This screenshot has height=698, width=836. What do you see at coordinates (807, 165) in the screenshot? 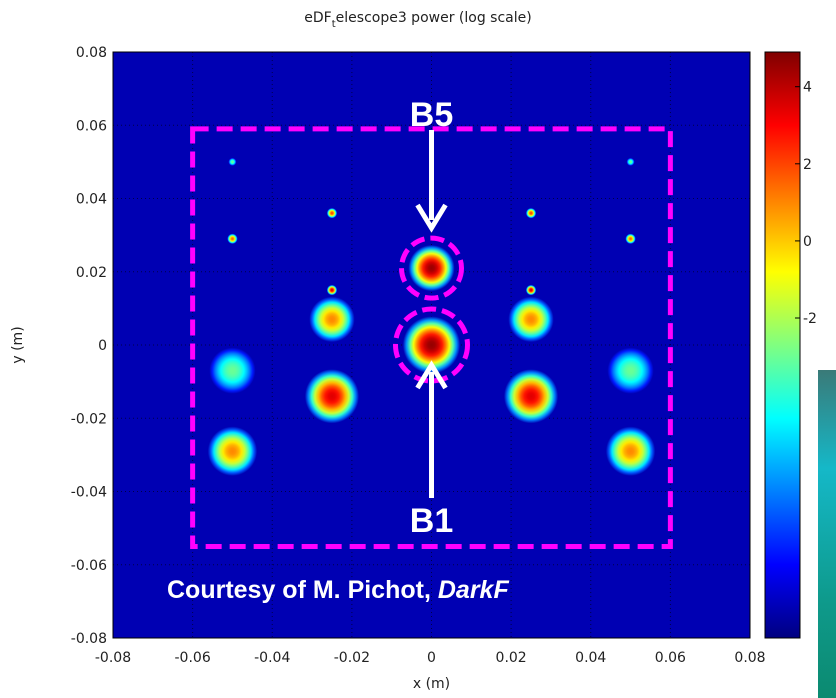
I see `colorbar-tick-label: 2` at bounding box center [807, 165].